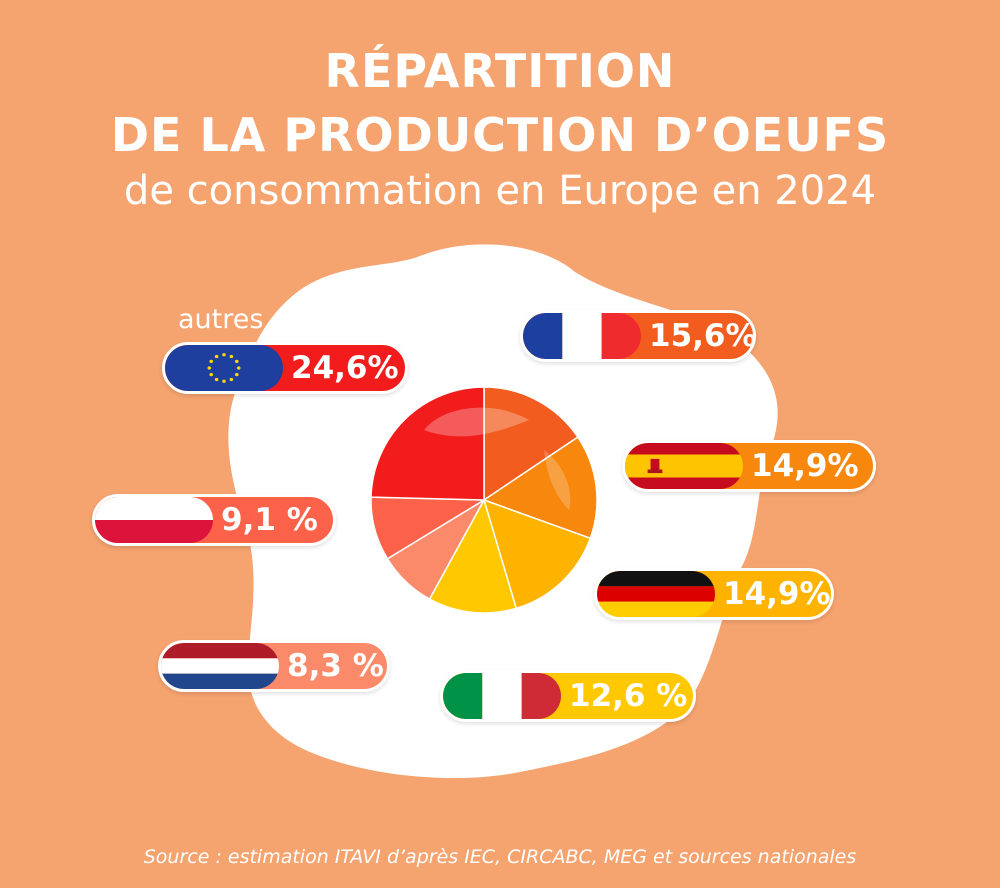 The image size is (1000, 888). I want to click on chart-title-line-1: RÉPARTITION, so click(500, 71).